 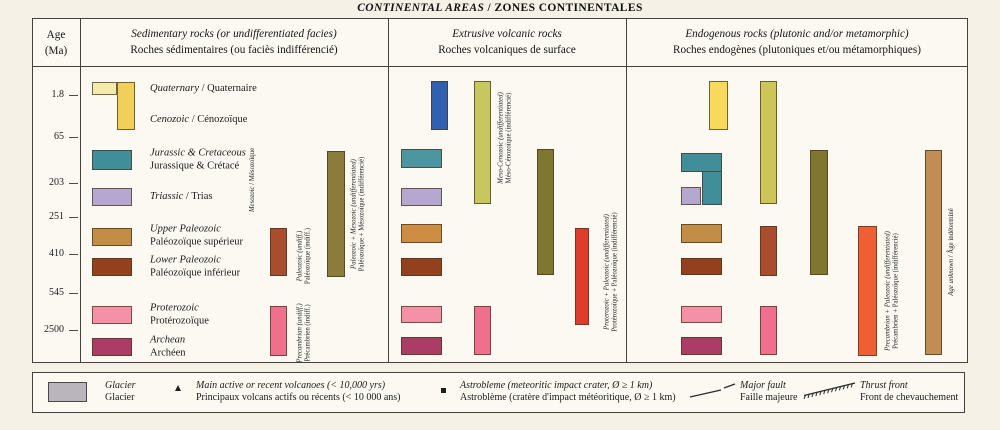 What do you see at coordinates (112, 160) in the screenshot?
I see `swatch-sed-jurassic-cretaceous` at bounding box center [112, 160].